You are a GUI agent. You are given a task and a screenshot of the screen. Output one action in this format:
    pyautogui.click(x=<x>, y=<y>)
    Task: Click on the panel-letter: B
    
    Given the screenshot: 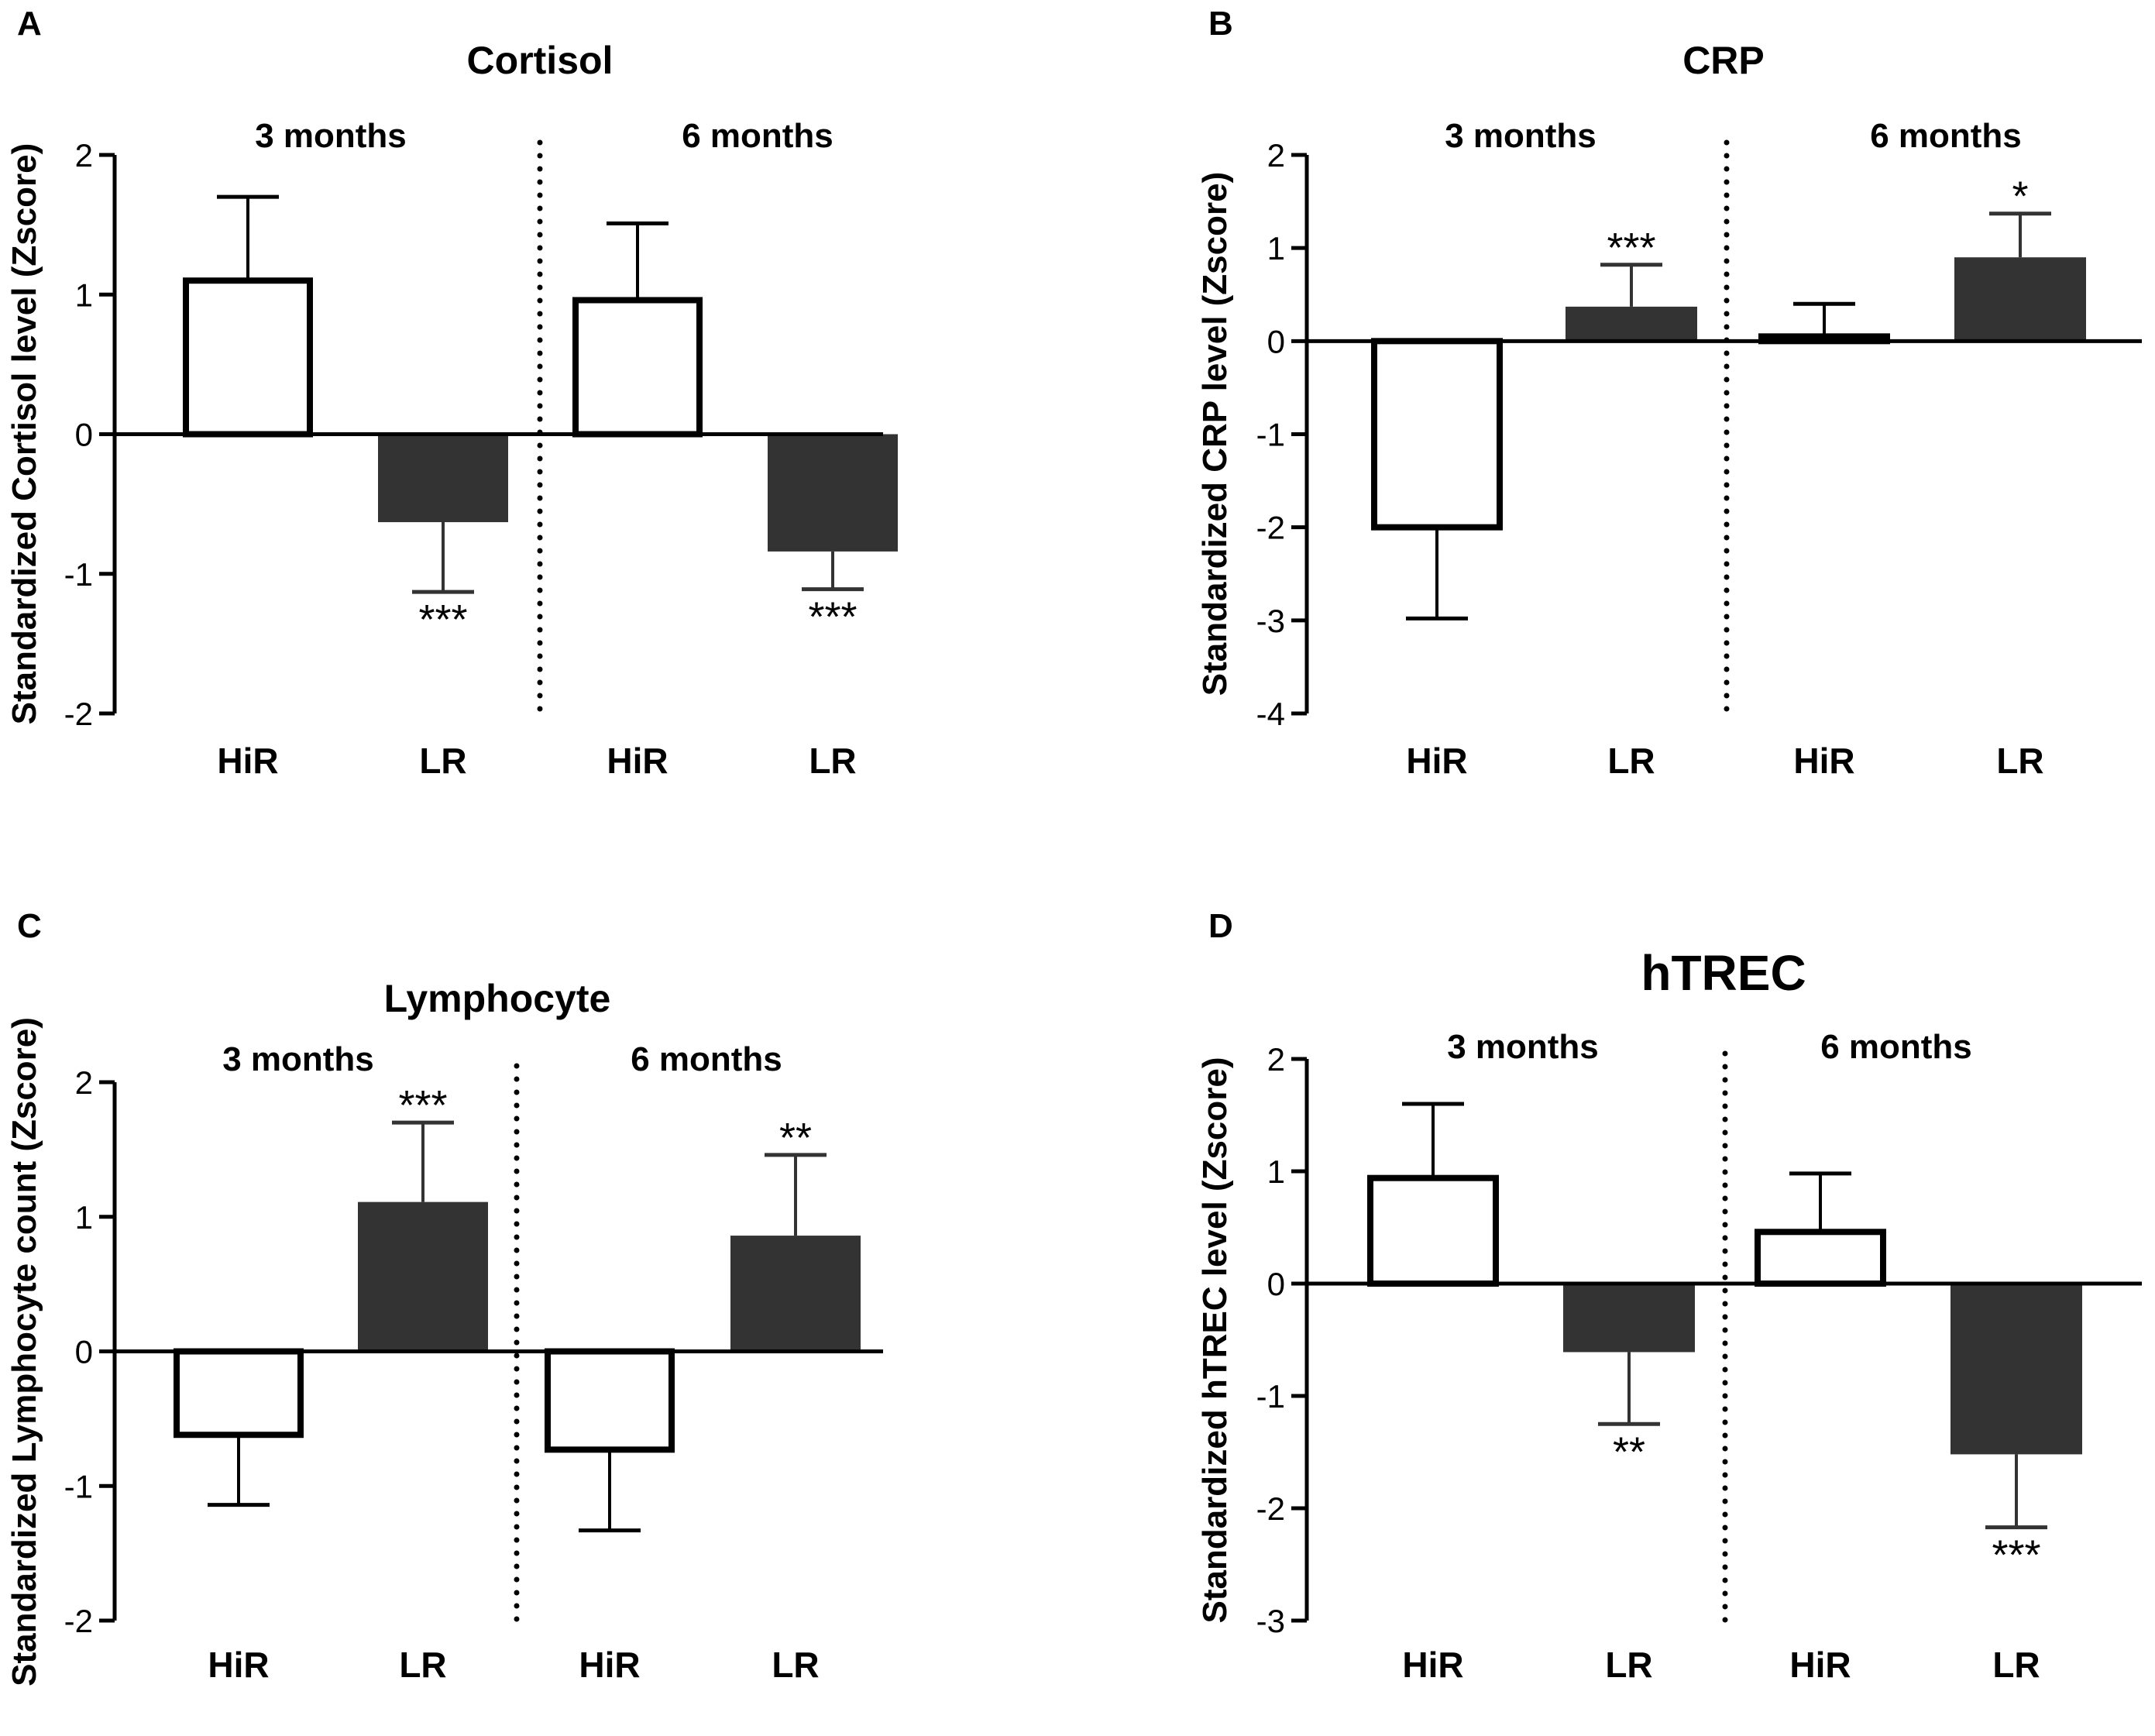 What is the action you would take?
    pyautogui.click(x=1220, y=24)
    